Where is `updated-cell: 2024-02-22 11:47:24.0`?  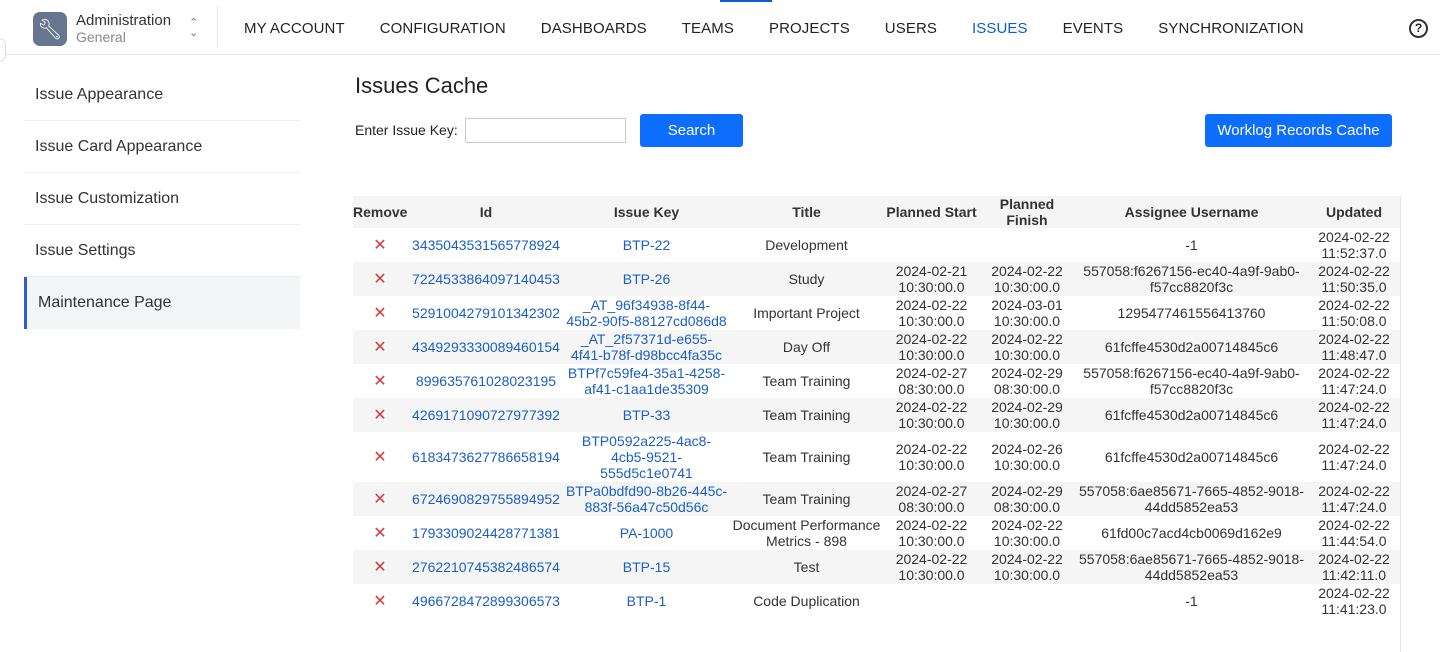 updated-cell: 2024-02-22 11:47:24.0 is located at coordinates (1354, 499).